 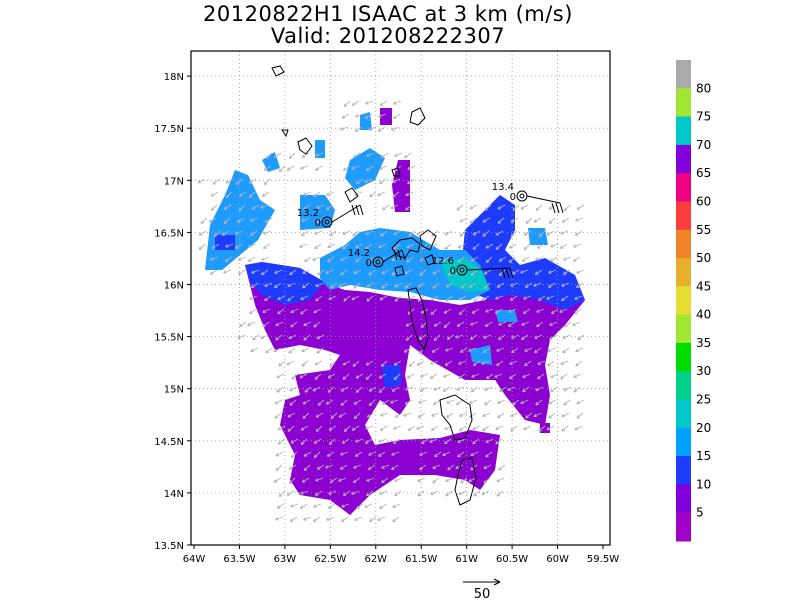 I want to click on colorbar-label: 5, so click(x=700, y=513).